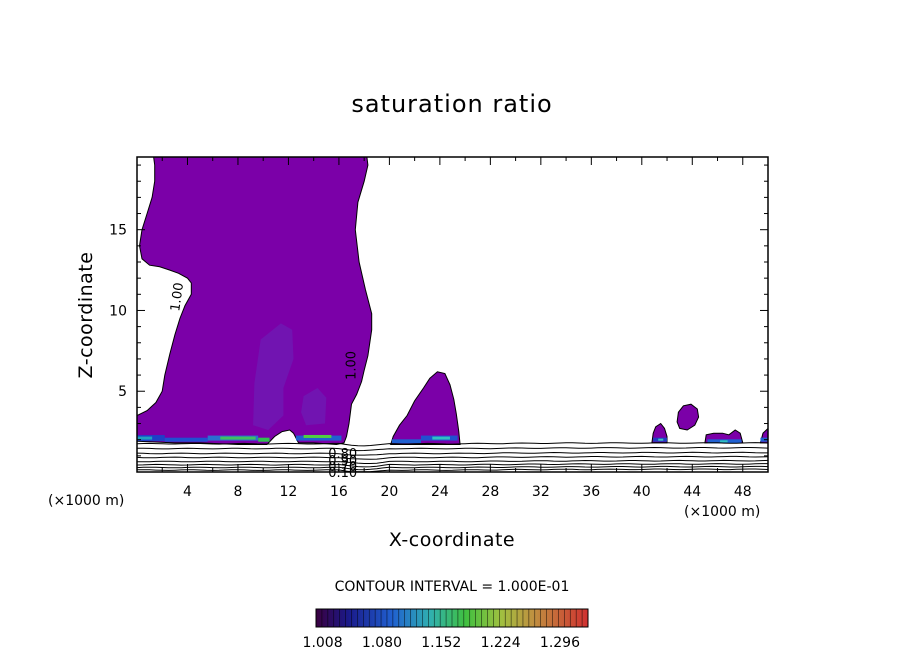  What do you see at coordinates (323, 643) in the screenshot?
I see `colorbar-label: 1.008` at bounding box center [323, 643].